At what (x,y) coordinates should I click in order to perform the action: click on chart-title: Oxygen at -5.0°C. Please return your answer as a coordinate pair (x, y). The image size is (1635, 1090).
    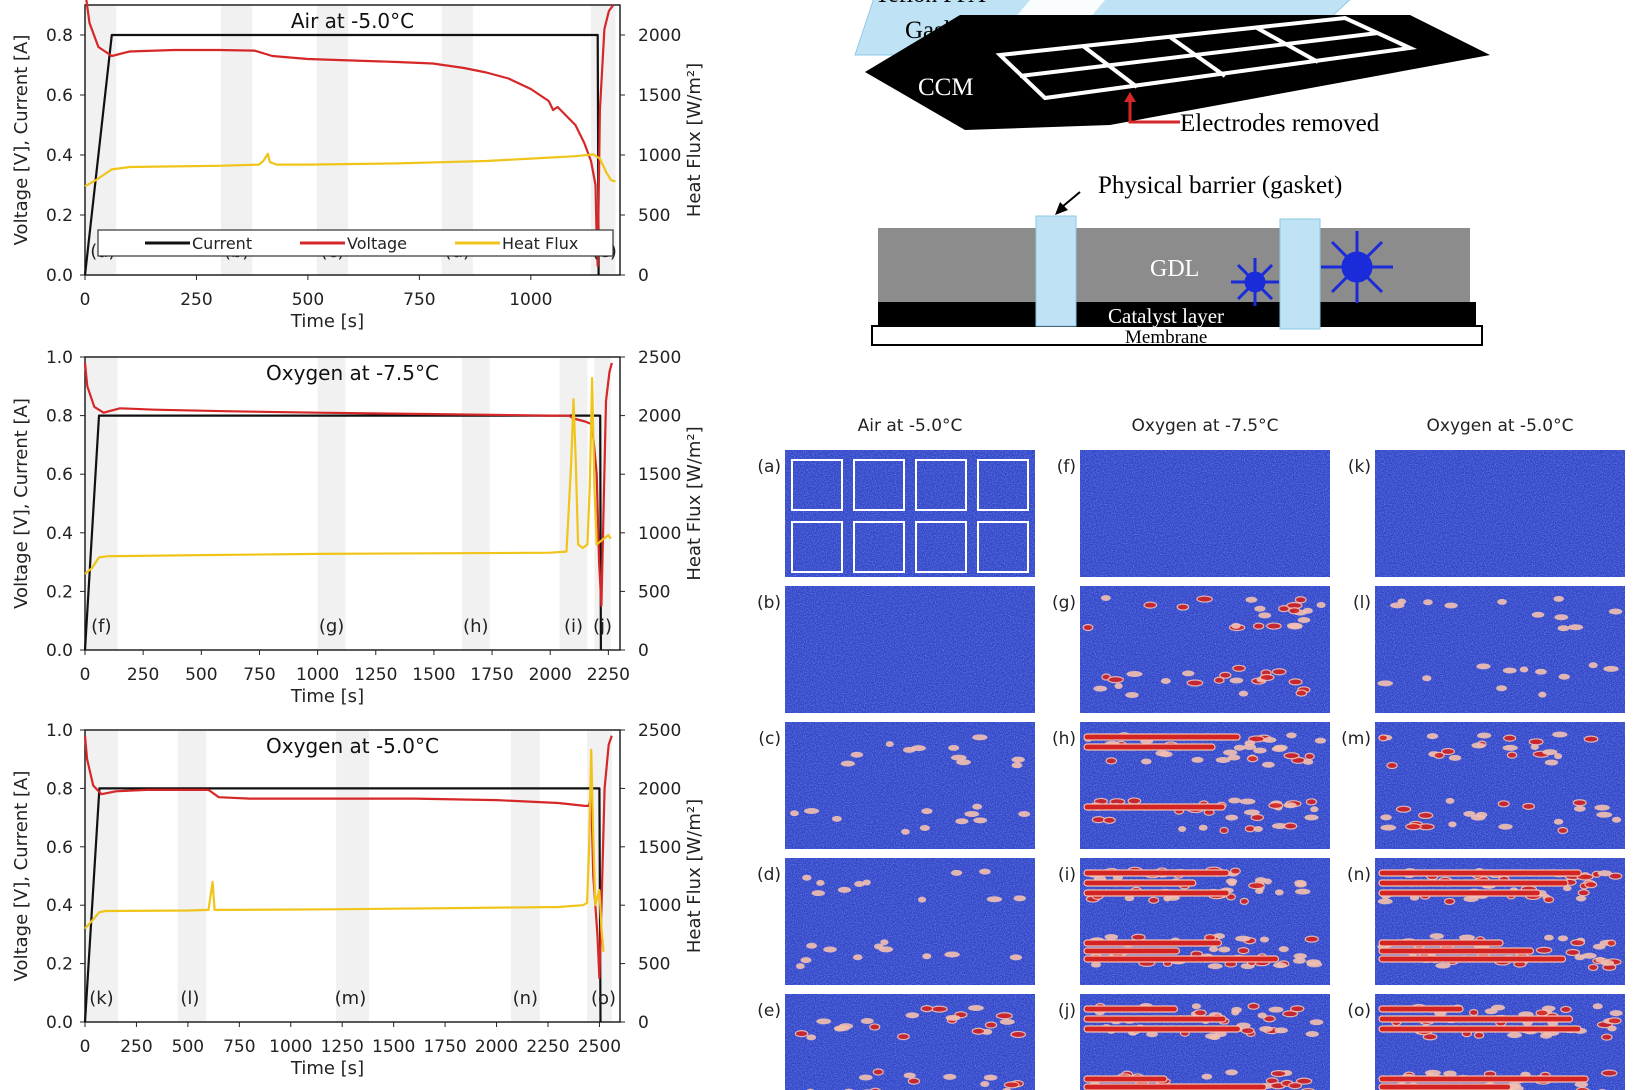
    Looking at the image, I should click on (352, 746).